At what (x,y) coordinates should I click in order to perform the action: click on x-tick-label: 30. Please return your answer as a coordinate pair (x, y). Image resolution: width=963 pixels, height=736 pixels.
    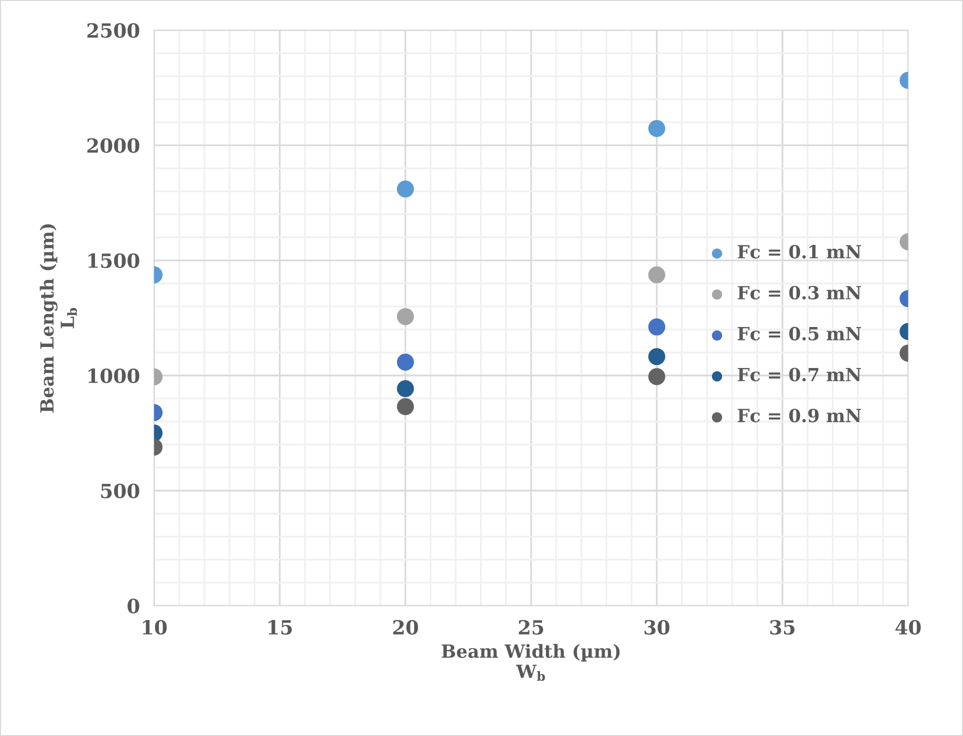
    Looking at the image, I should click on (657, 627).